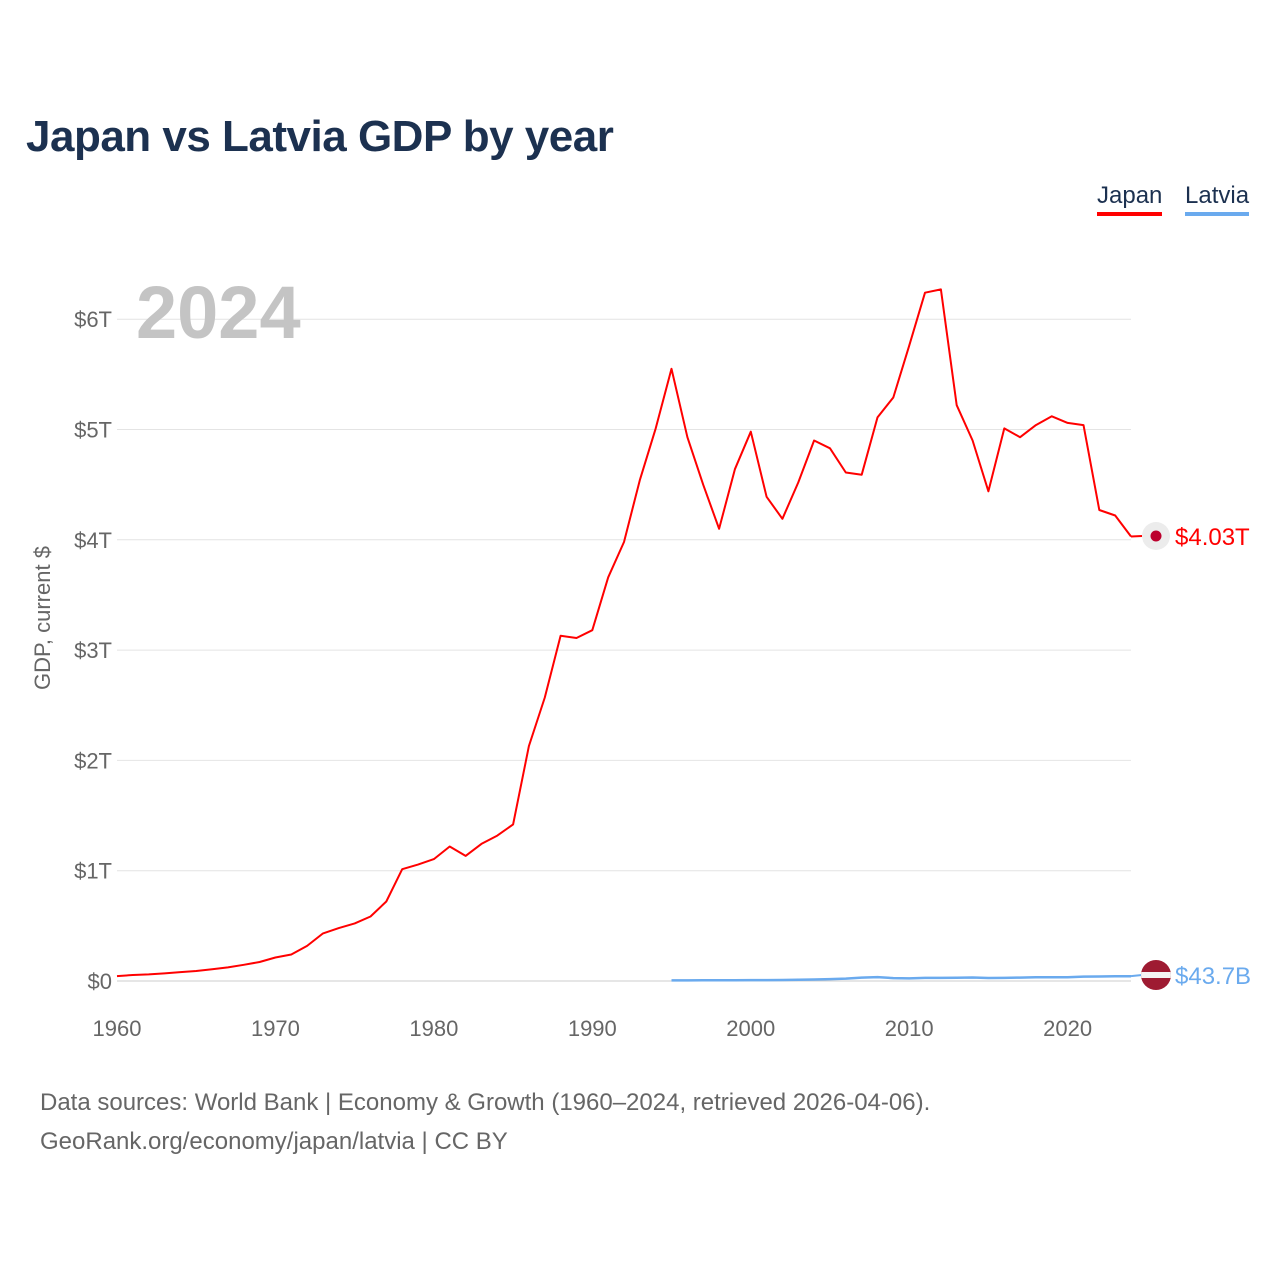 This screenshot has width=1280, height=1280. I want to click on attribution-link: GeoRank.org/economy/japan/latvia | CC BY, so click(274, 1141).